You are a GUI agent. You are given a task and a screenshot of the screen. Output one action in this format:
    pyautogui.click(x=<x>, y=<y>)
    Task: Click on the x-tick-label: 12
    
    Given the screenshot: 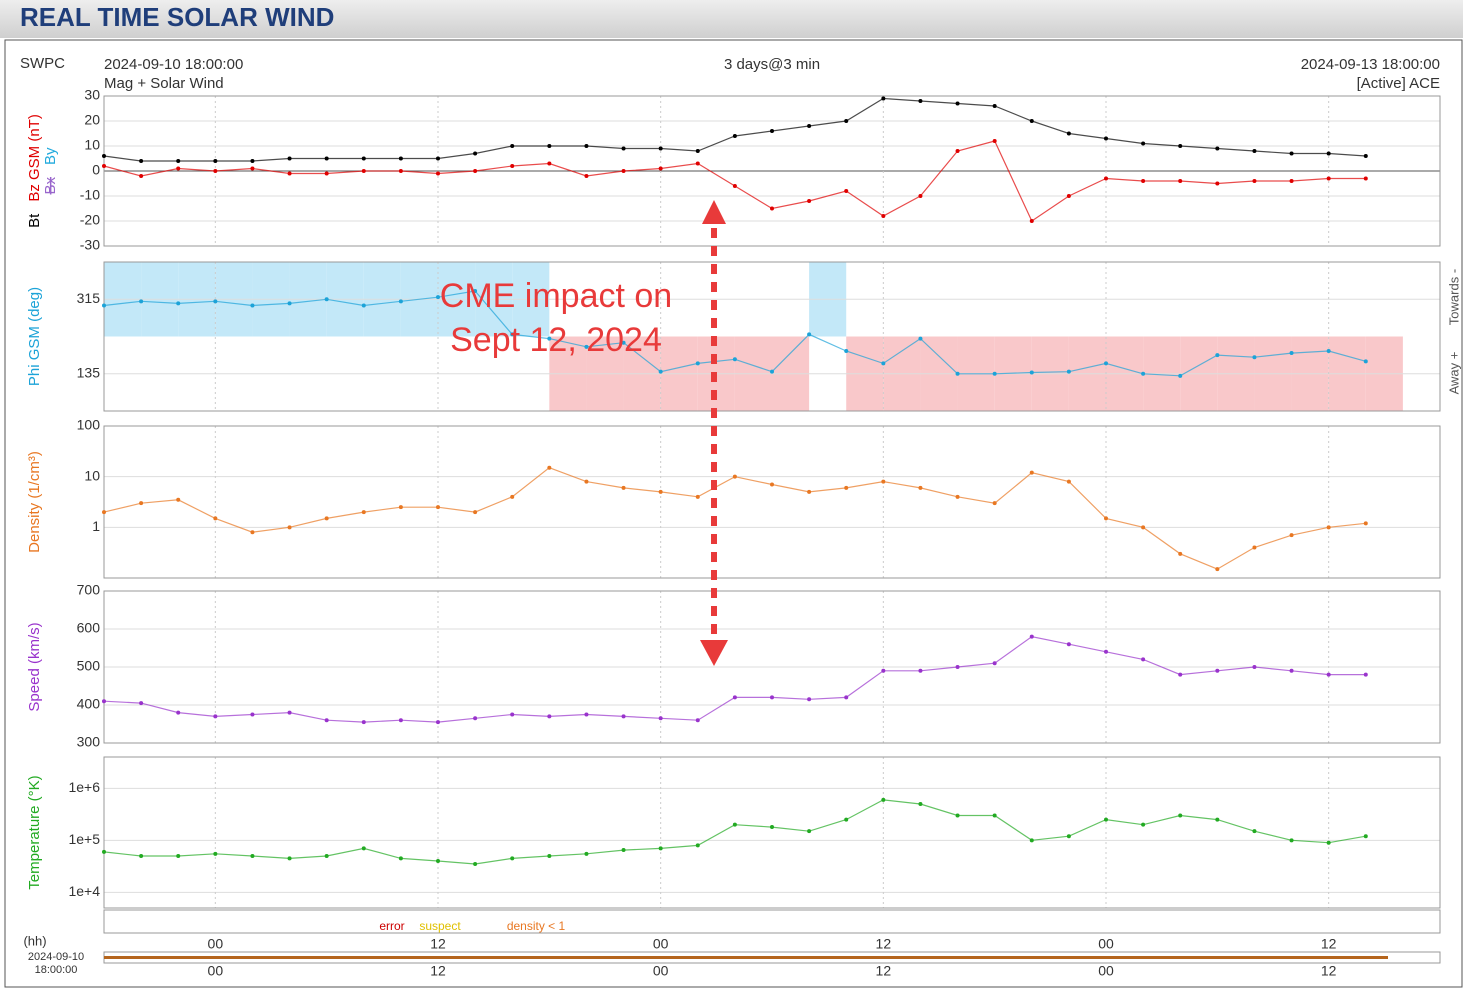 What is the action you would take?
    pyautogui.click(x=1329, y=971)
    